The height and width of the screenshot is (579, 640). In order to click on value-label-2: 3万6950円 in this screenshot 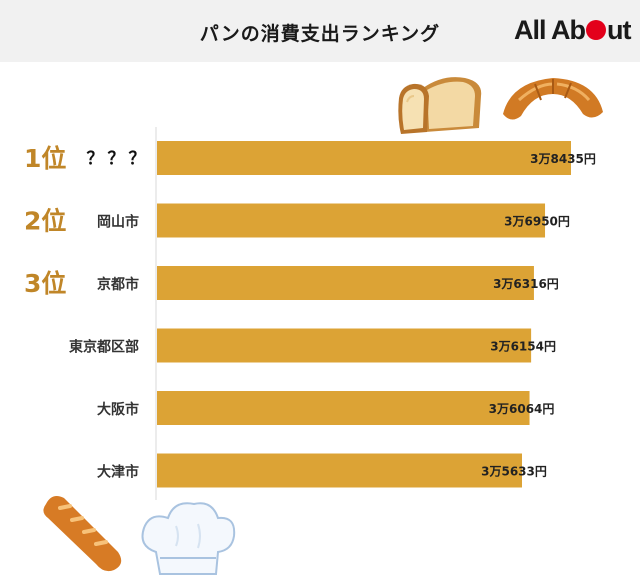, I will do `click(537, 222)`.